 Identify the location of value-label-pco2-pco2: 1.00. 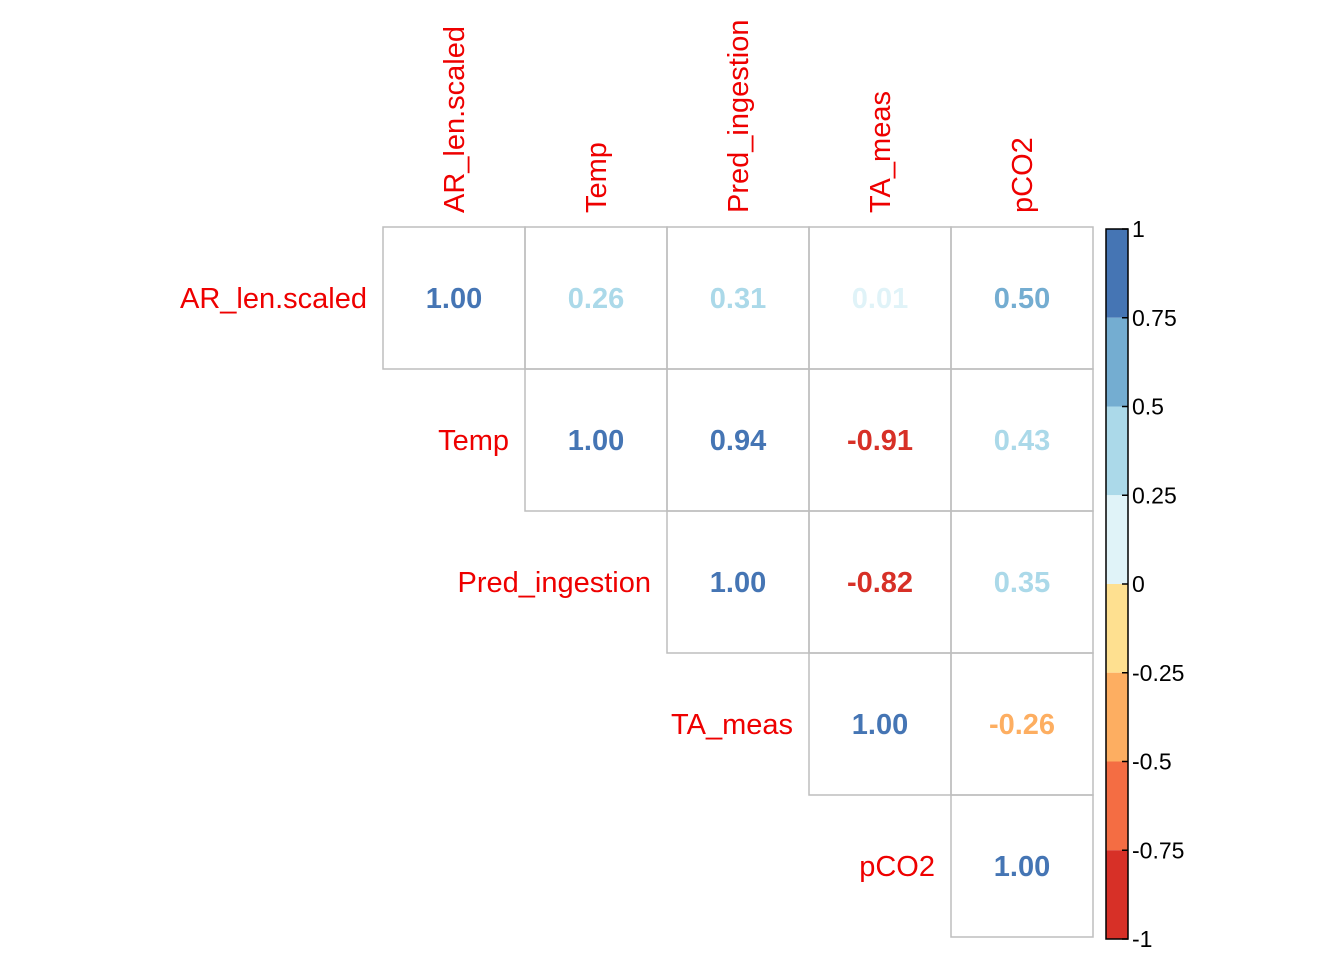
(1022, 867).